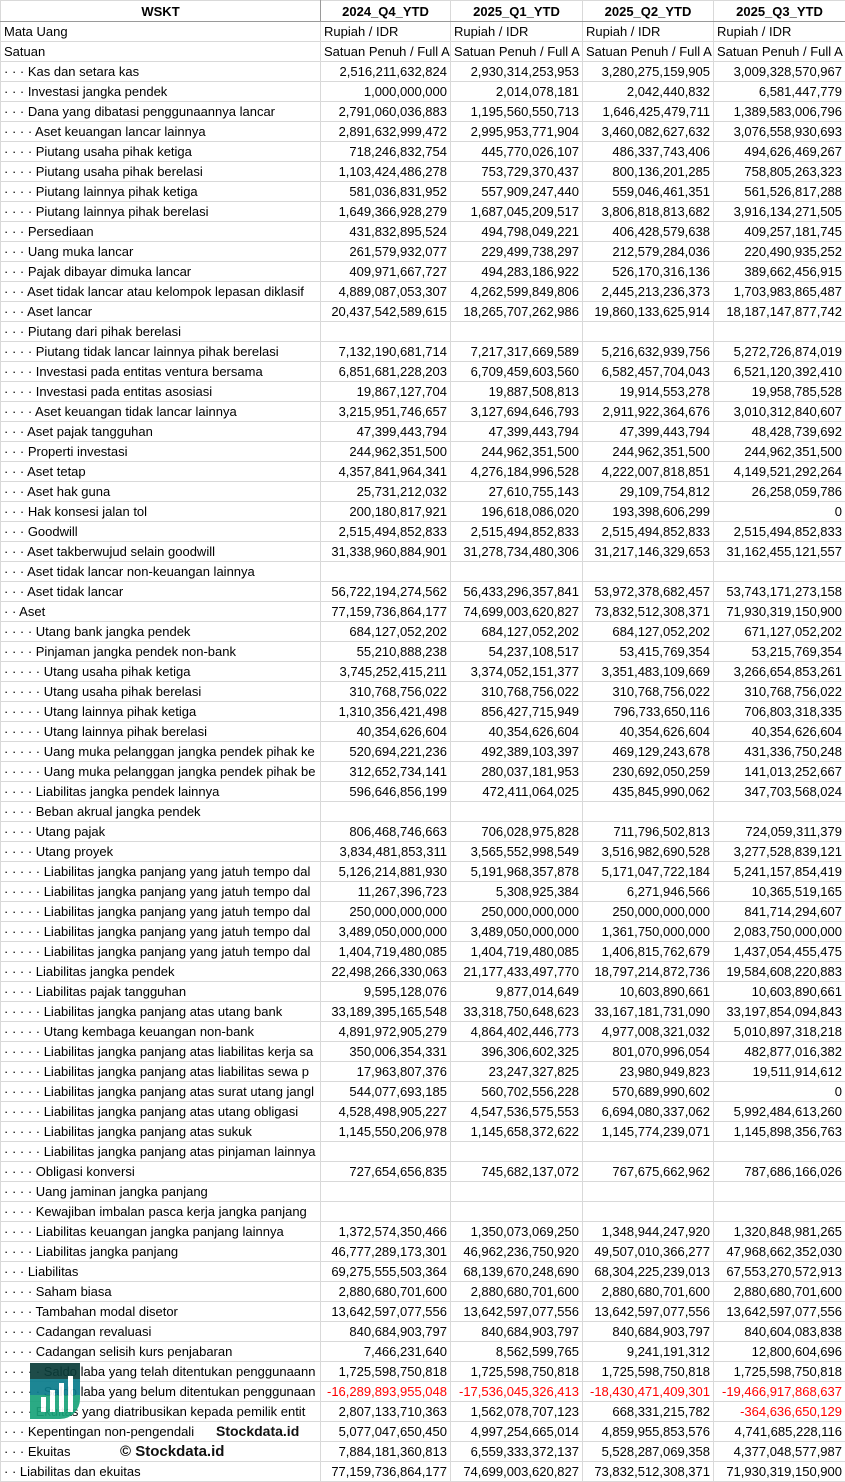  Describe the element at coordinates (779, 372) in the screenshot. I see `value-cell: 6,521,120,392,410` at that location.